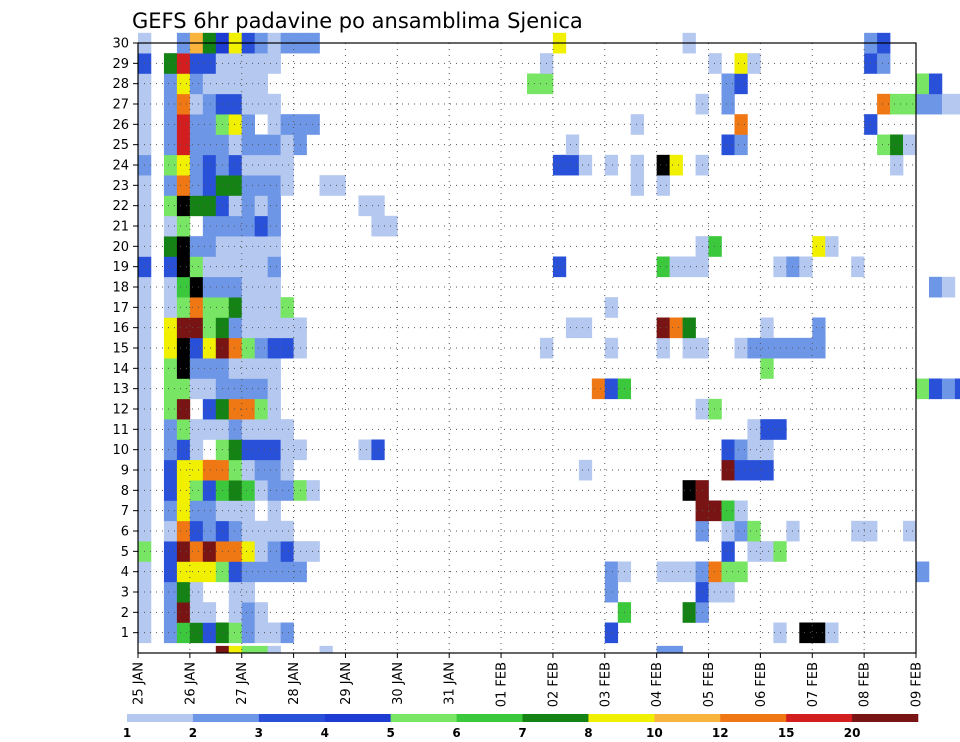 This screenshot has width=960, height=742. What do you see at coordinates (605, 684) in the screenshot?
I see `x-tick-label: 03 FEB` at bounding box center [605, 684].